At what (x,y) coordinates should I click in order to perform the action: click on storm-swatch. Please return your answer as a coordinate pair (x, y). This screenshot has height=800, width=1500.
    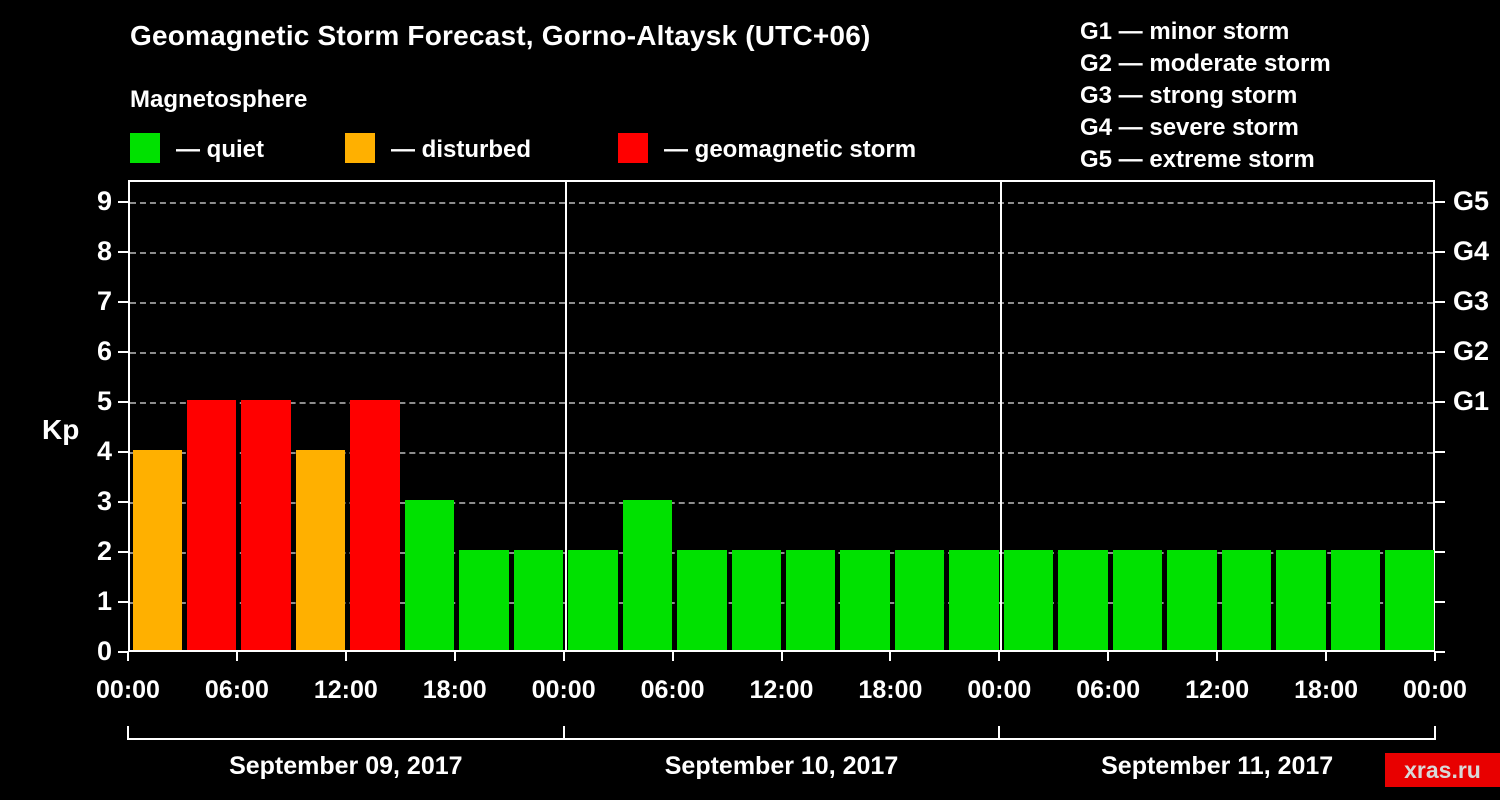
    Looking at the image, I should click on (633, 148).